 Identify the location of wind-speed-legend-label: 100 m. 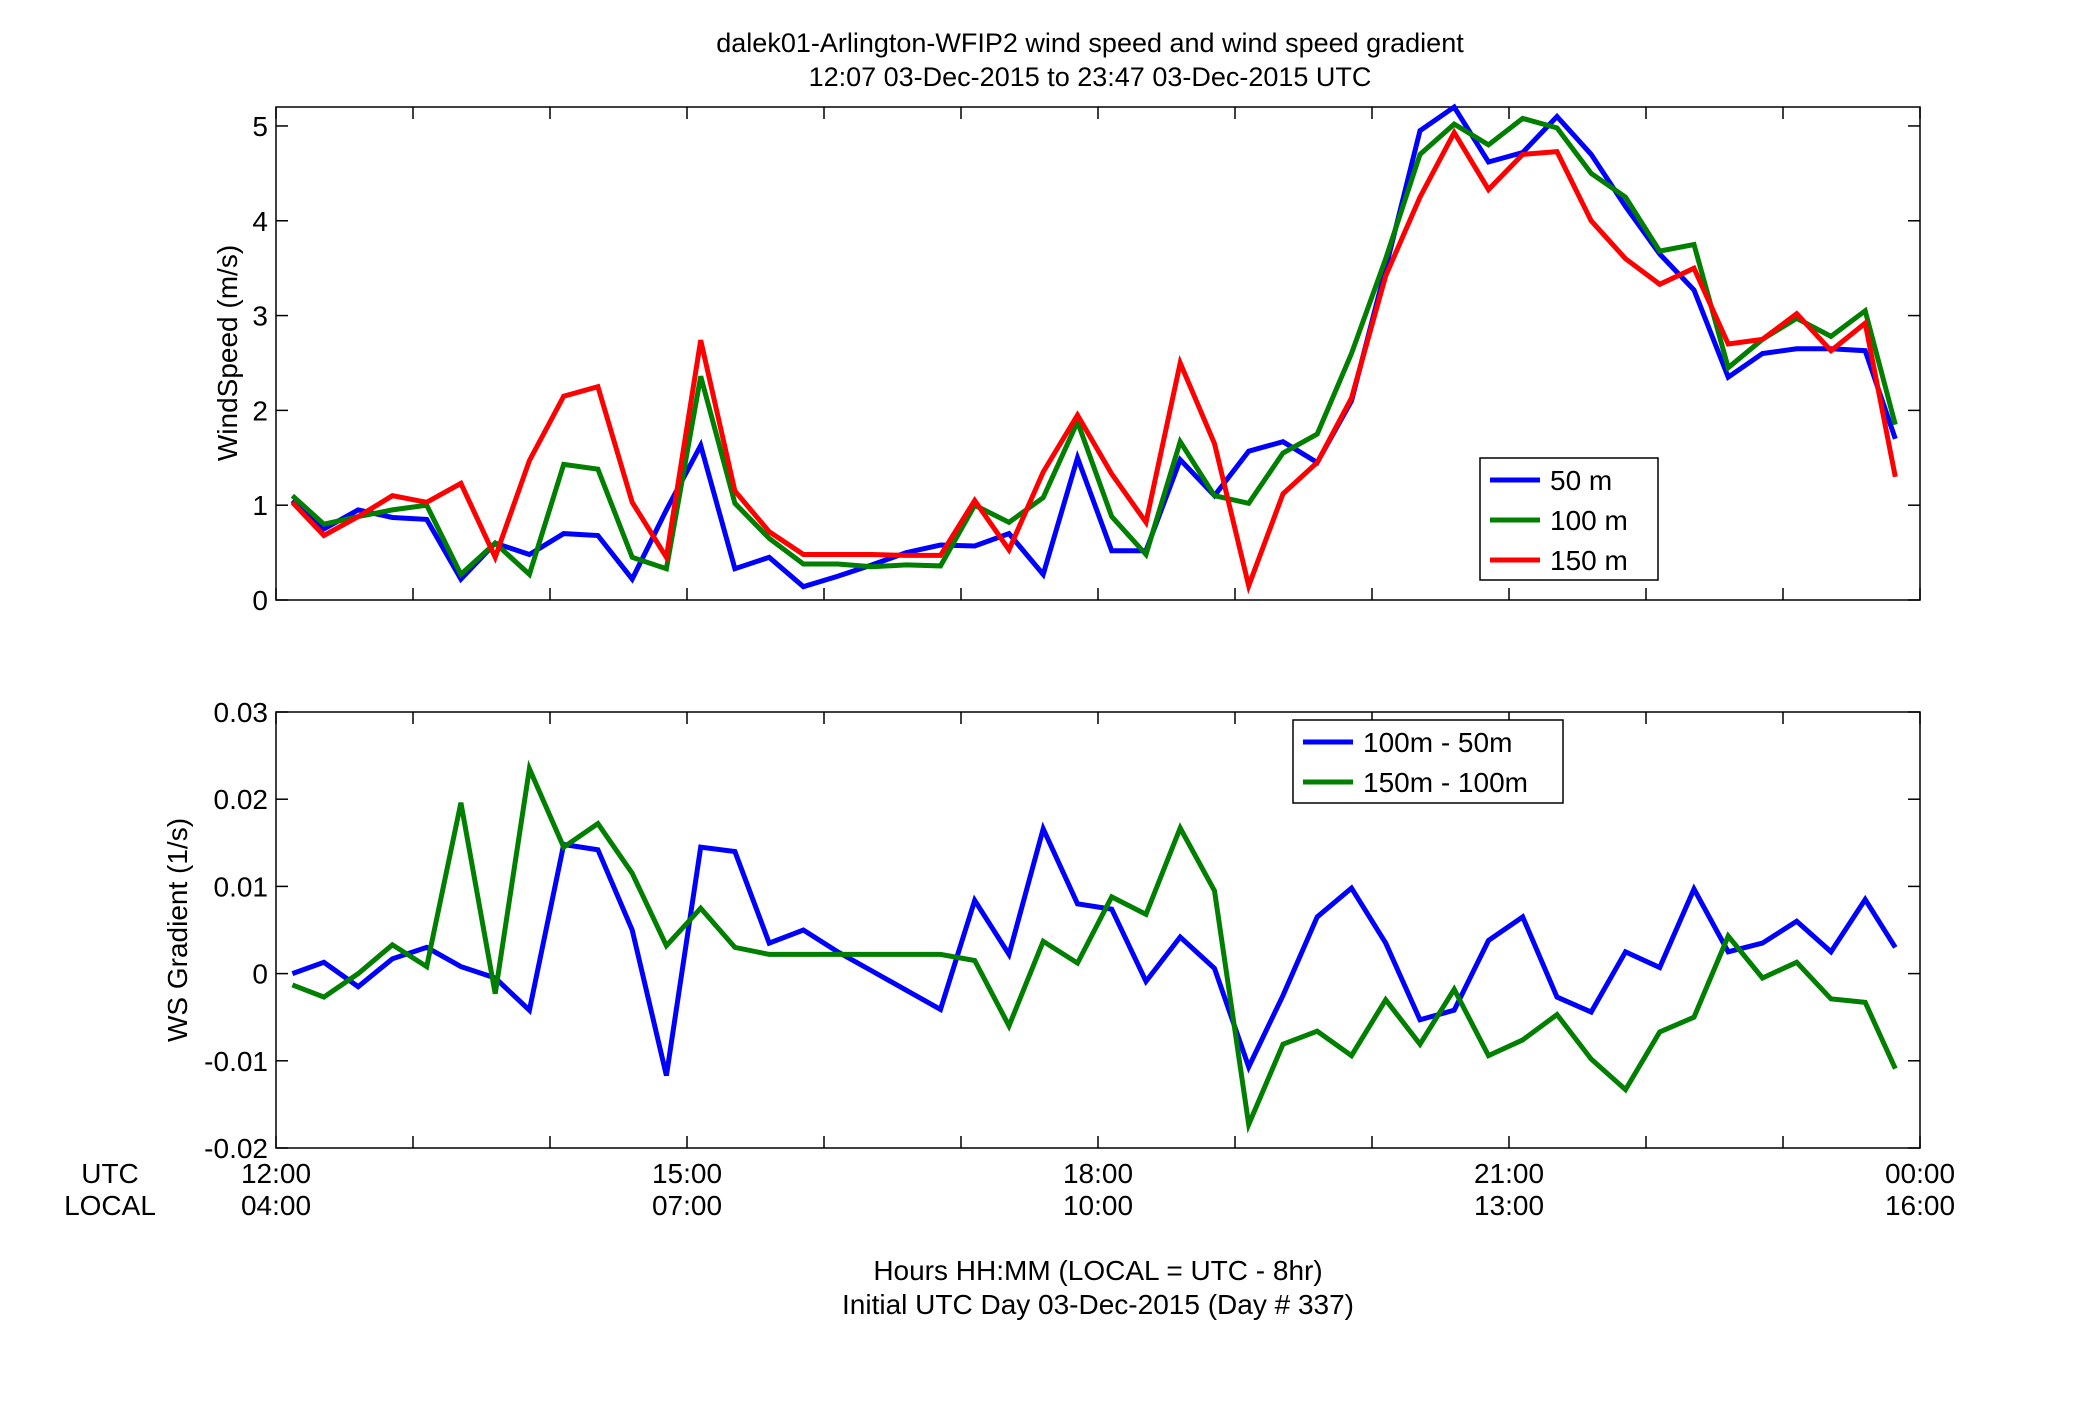
(1589, 520).